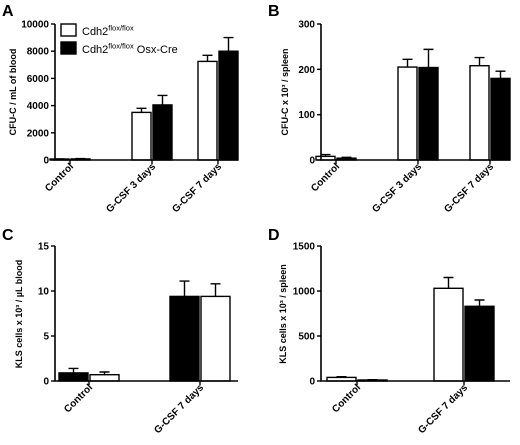 The width and height of the screenshot is (520, 445). Describe the element at coordinates (304, 247) in the screenshot. I see `y-tick-label-d: 1500` at that location.